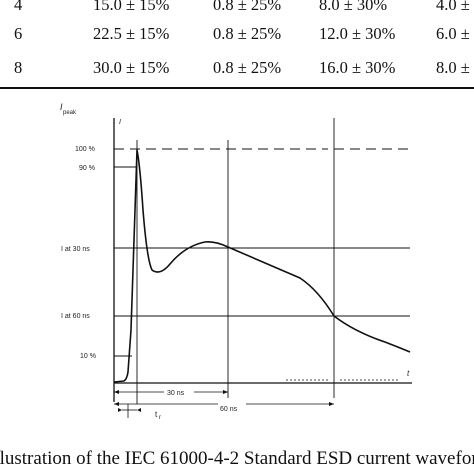  What do you see at coordinates (85, 149) in the screenshot?
I see `tick-label-100: 100 %` at bounding box center [85, 149].